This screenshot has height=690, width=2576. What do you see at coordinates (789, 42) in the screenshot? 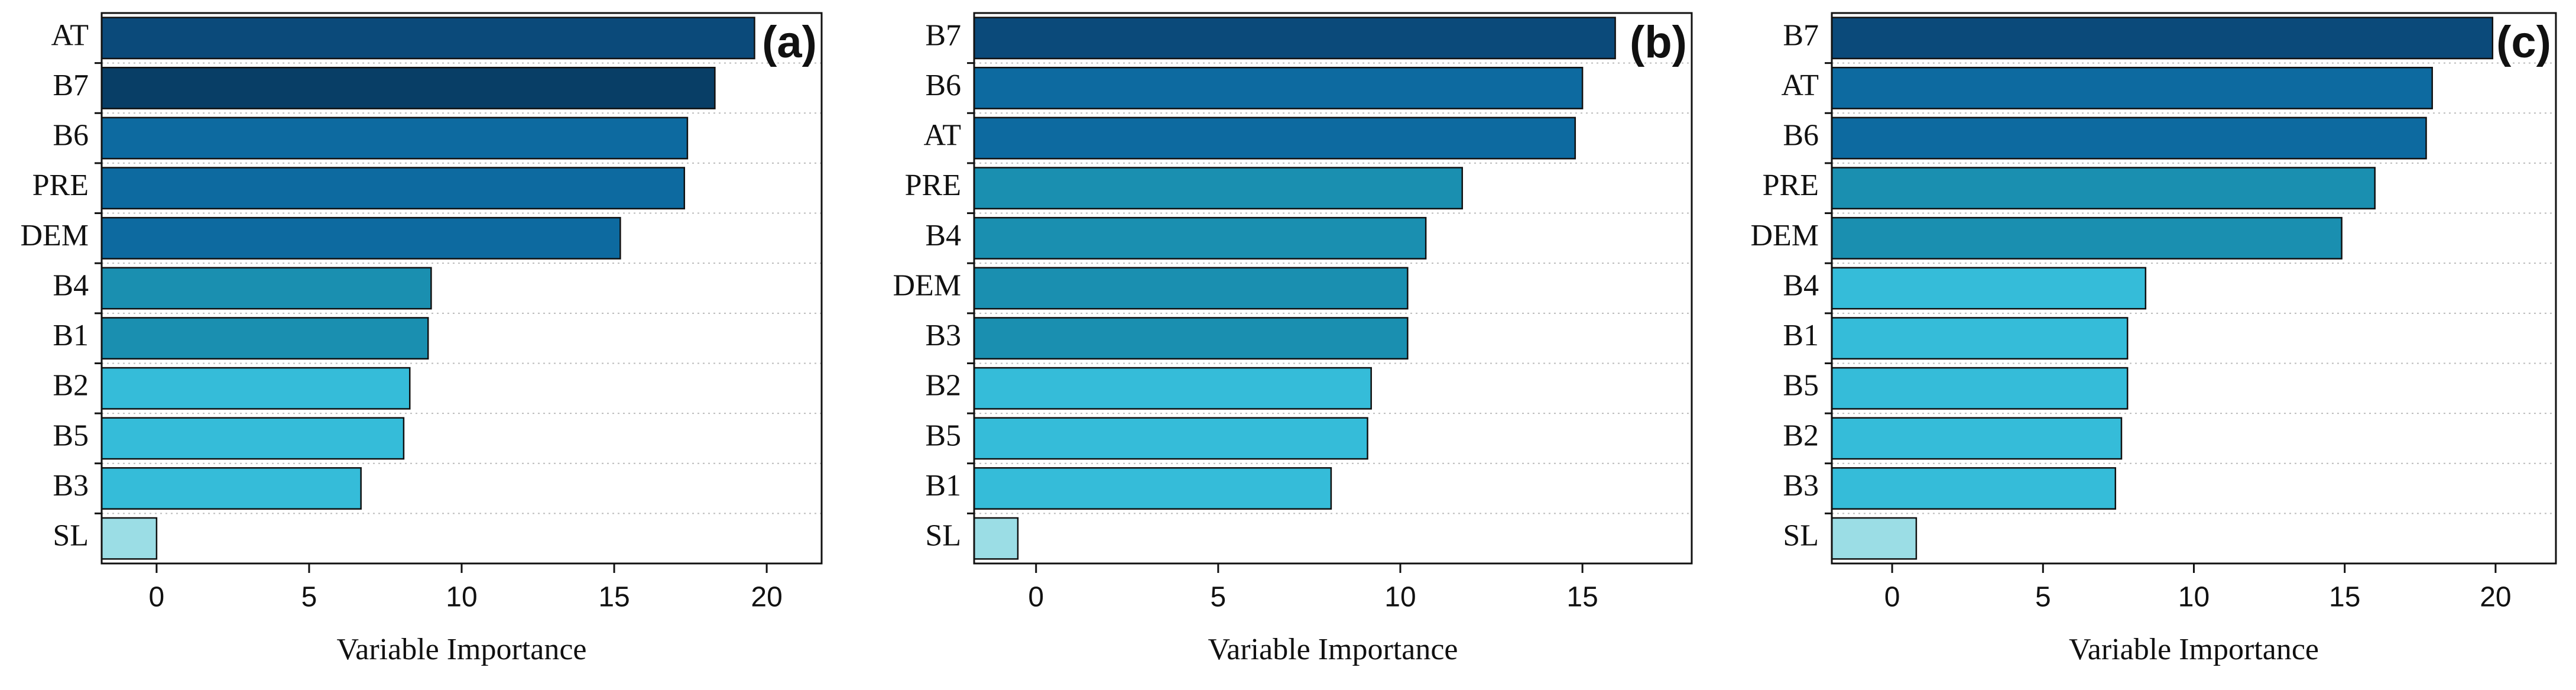
I see `panel-label: (a)` at bounding box center [789, 42].